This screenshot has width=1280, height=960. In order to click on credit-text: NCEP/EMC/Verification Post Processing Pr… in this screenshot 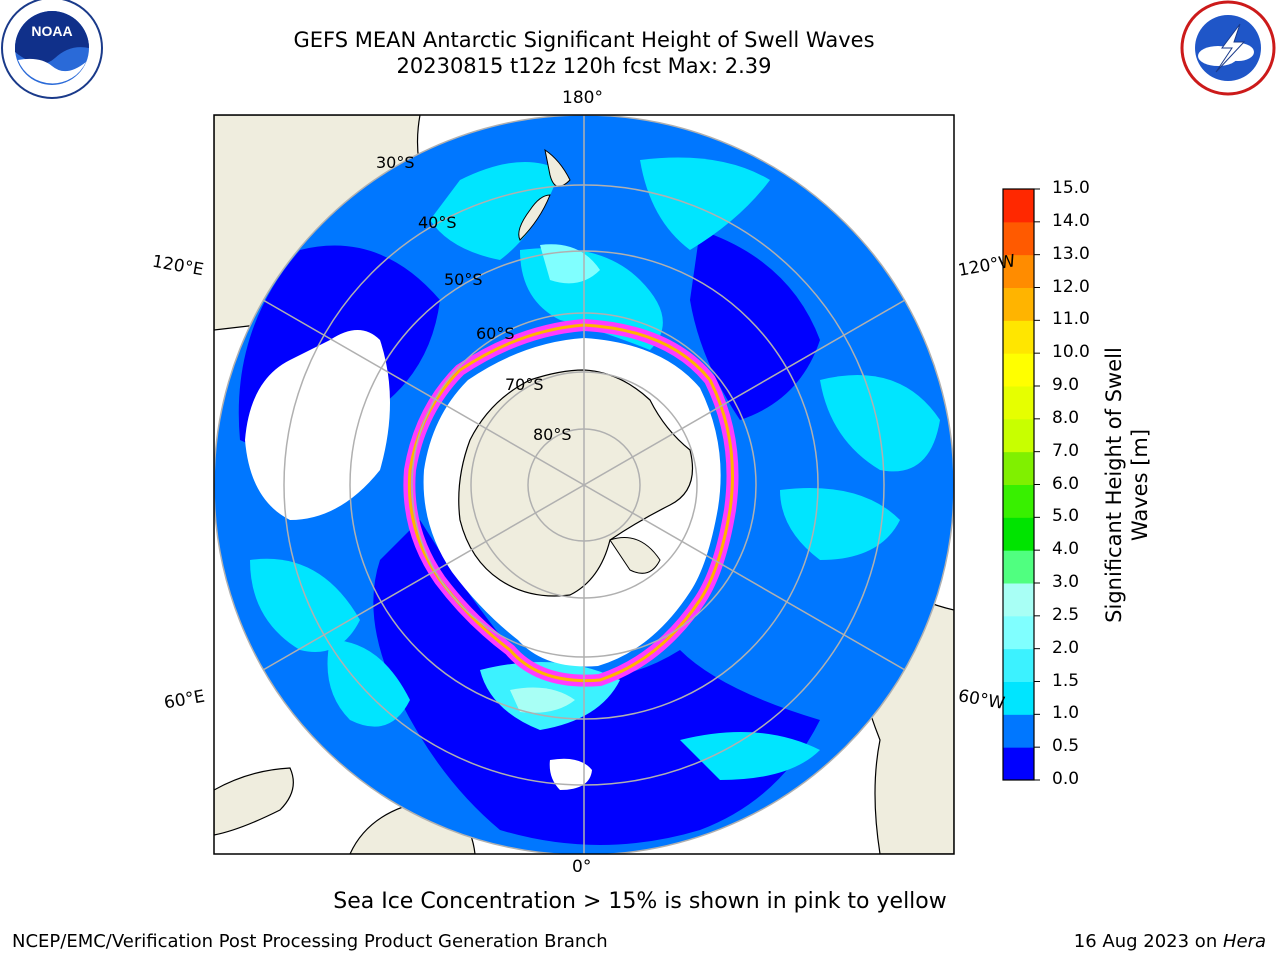, I will do `click(310, 941)`.